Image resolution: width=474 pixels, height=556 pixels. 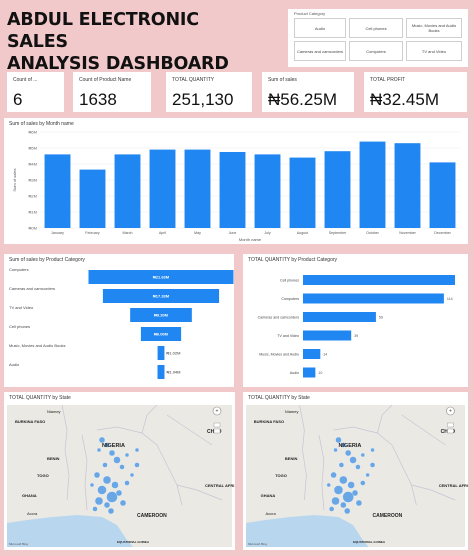 What do you see at coordinates (209, 92) in the screenshot?
I see `kpi-card-total-quantity: TOTAL QUANTITY 251,130` at bounding box center [209, 92].